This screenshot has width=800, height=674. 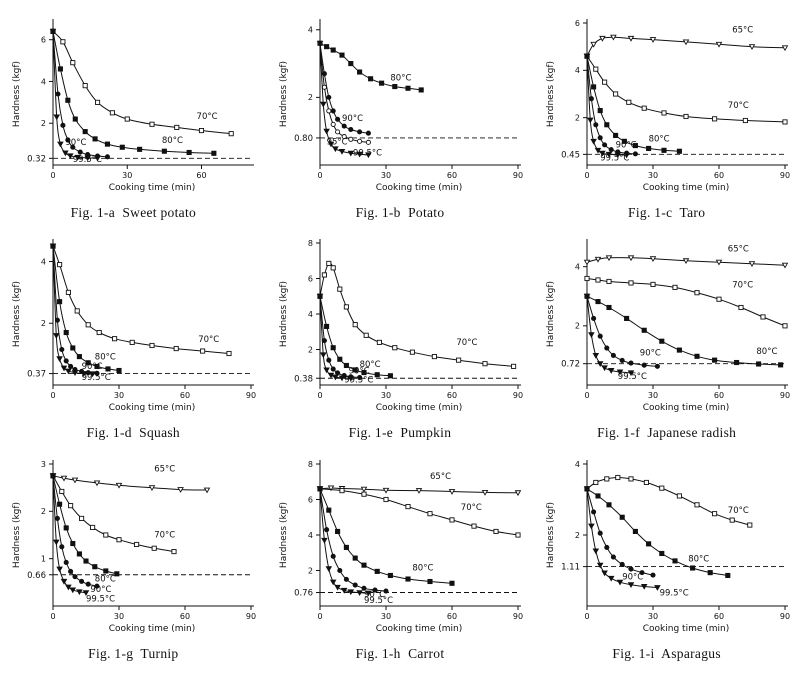 I want to click on svg-text: 0.80, so click(x=303, y=138).